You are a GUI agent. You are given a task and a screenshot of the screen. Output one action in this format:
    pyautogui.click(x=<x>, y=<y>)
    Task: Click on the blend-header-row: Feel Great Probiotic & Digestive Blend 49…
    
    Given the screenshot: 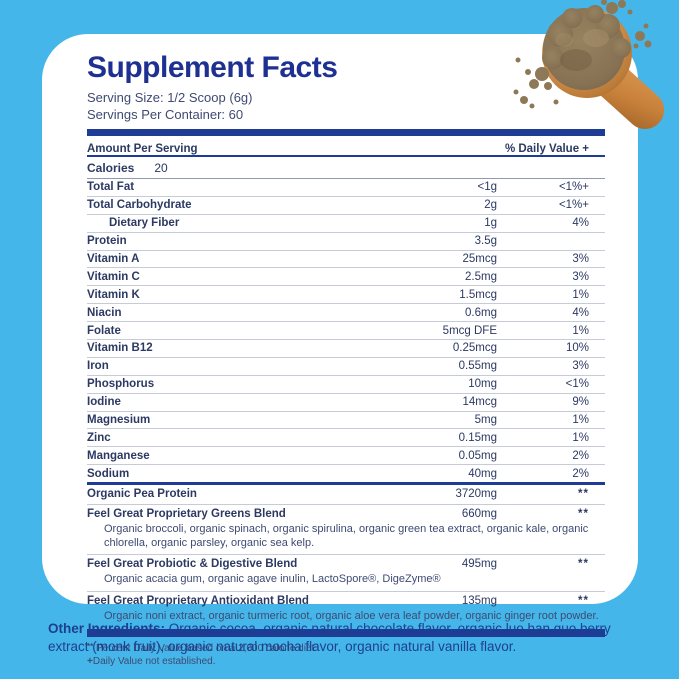 What is the action you would take?
    pyautogui.click(x=346, y=564)
    